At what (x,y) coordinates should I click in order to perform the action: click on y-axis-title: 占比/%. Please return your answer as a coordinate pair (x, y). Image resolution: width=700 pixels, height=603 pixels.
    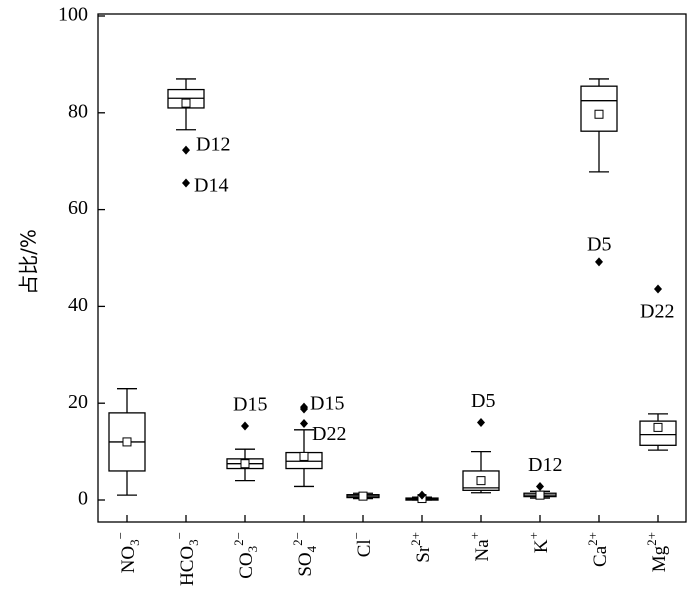
    Looking at the image, I should click on (29, 262).